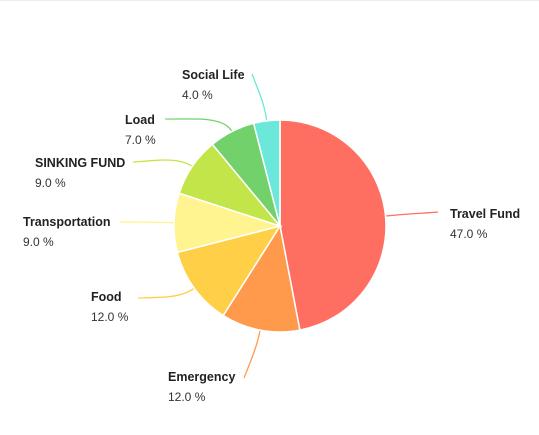  Describe the element at coordinates (187, 397) in the screenshot. I see `slice-value-emergency: 12.0 %` at that location.